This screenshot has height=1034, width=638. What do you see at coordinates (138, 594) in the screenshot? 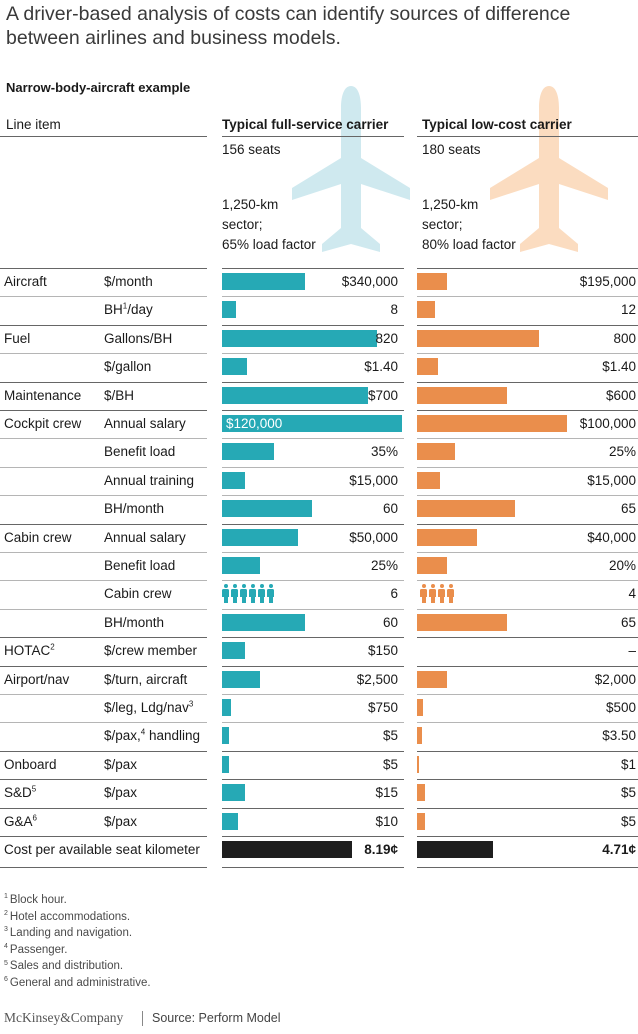
I see `row-unit-label: Cabin crew` at bounding box center [138, 594].